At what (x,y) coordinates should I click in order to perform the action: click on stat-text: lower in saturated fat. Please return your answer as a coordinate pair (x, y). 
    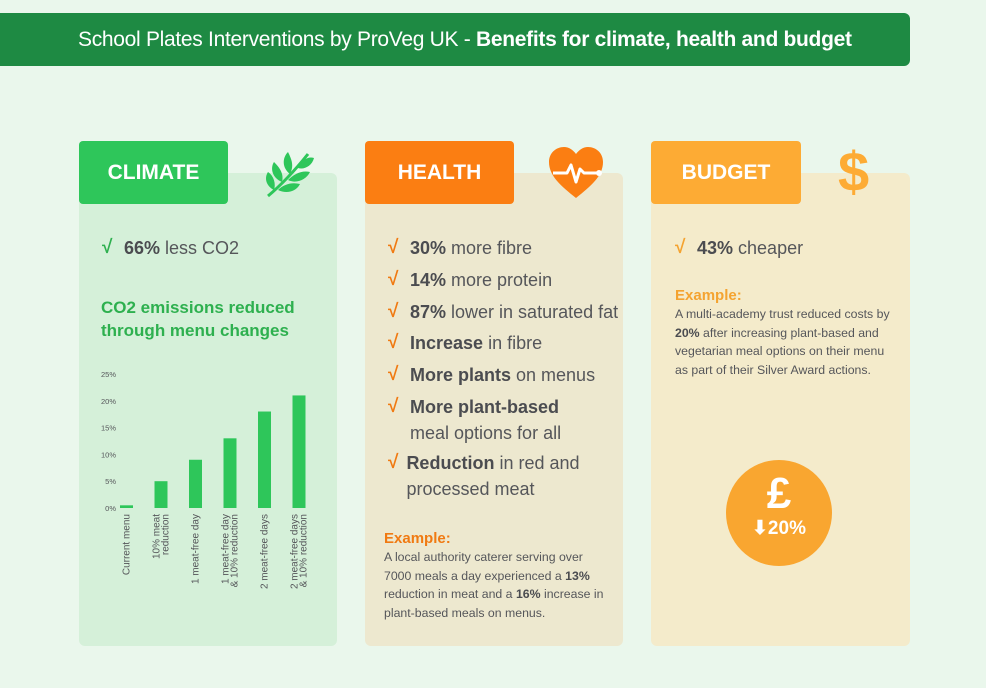
    Looking at the image, I should click on (532, 312).